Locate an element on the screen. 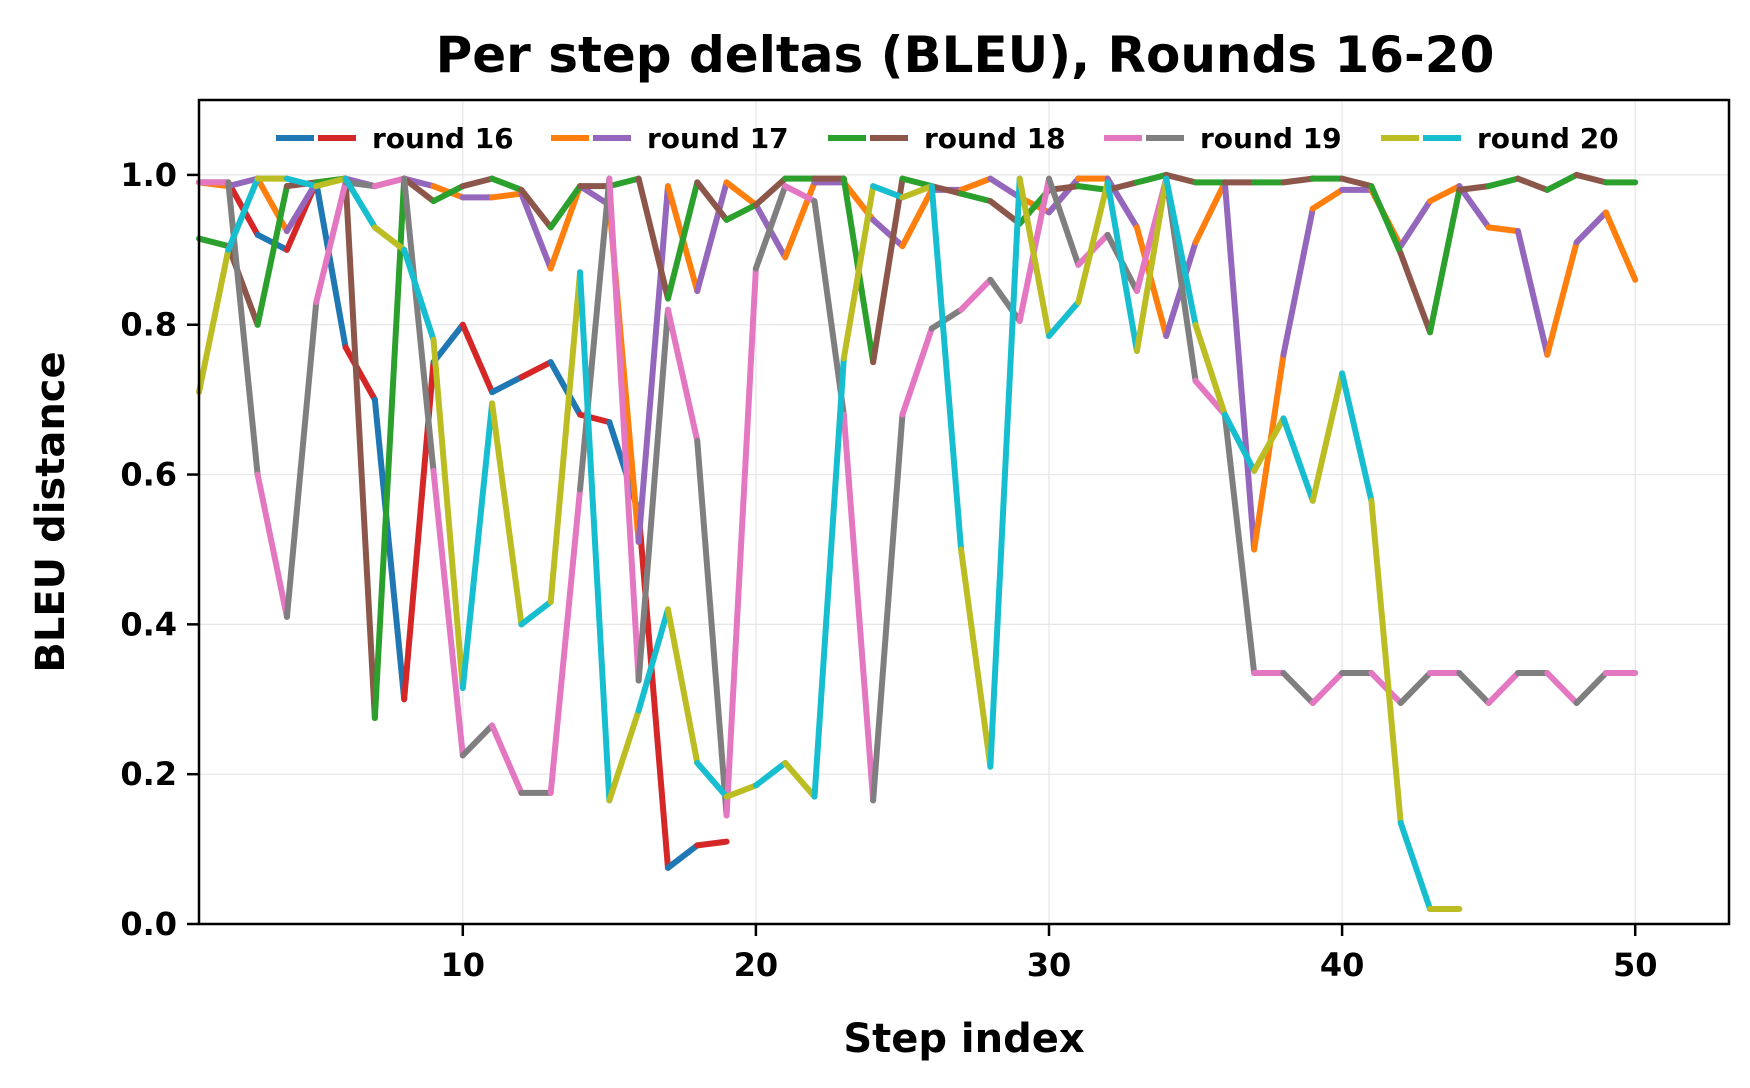 The width and height of the screenshot is (1750, 1088). x-tick-label: 40 is located at coordinates (1342, 965).